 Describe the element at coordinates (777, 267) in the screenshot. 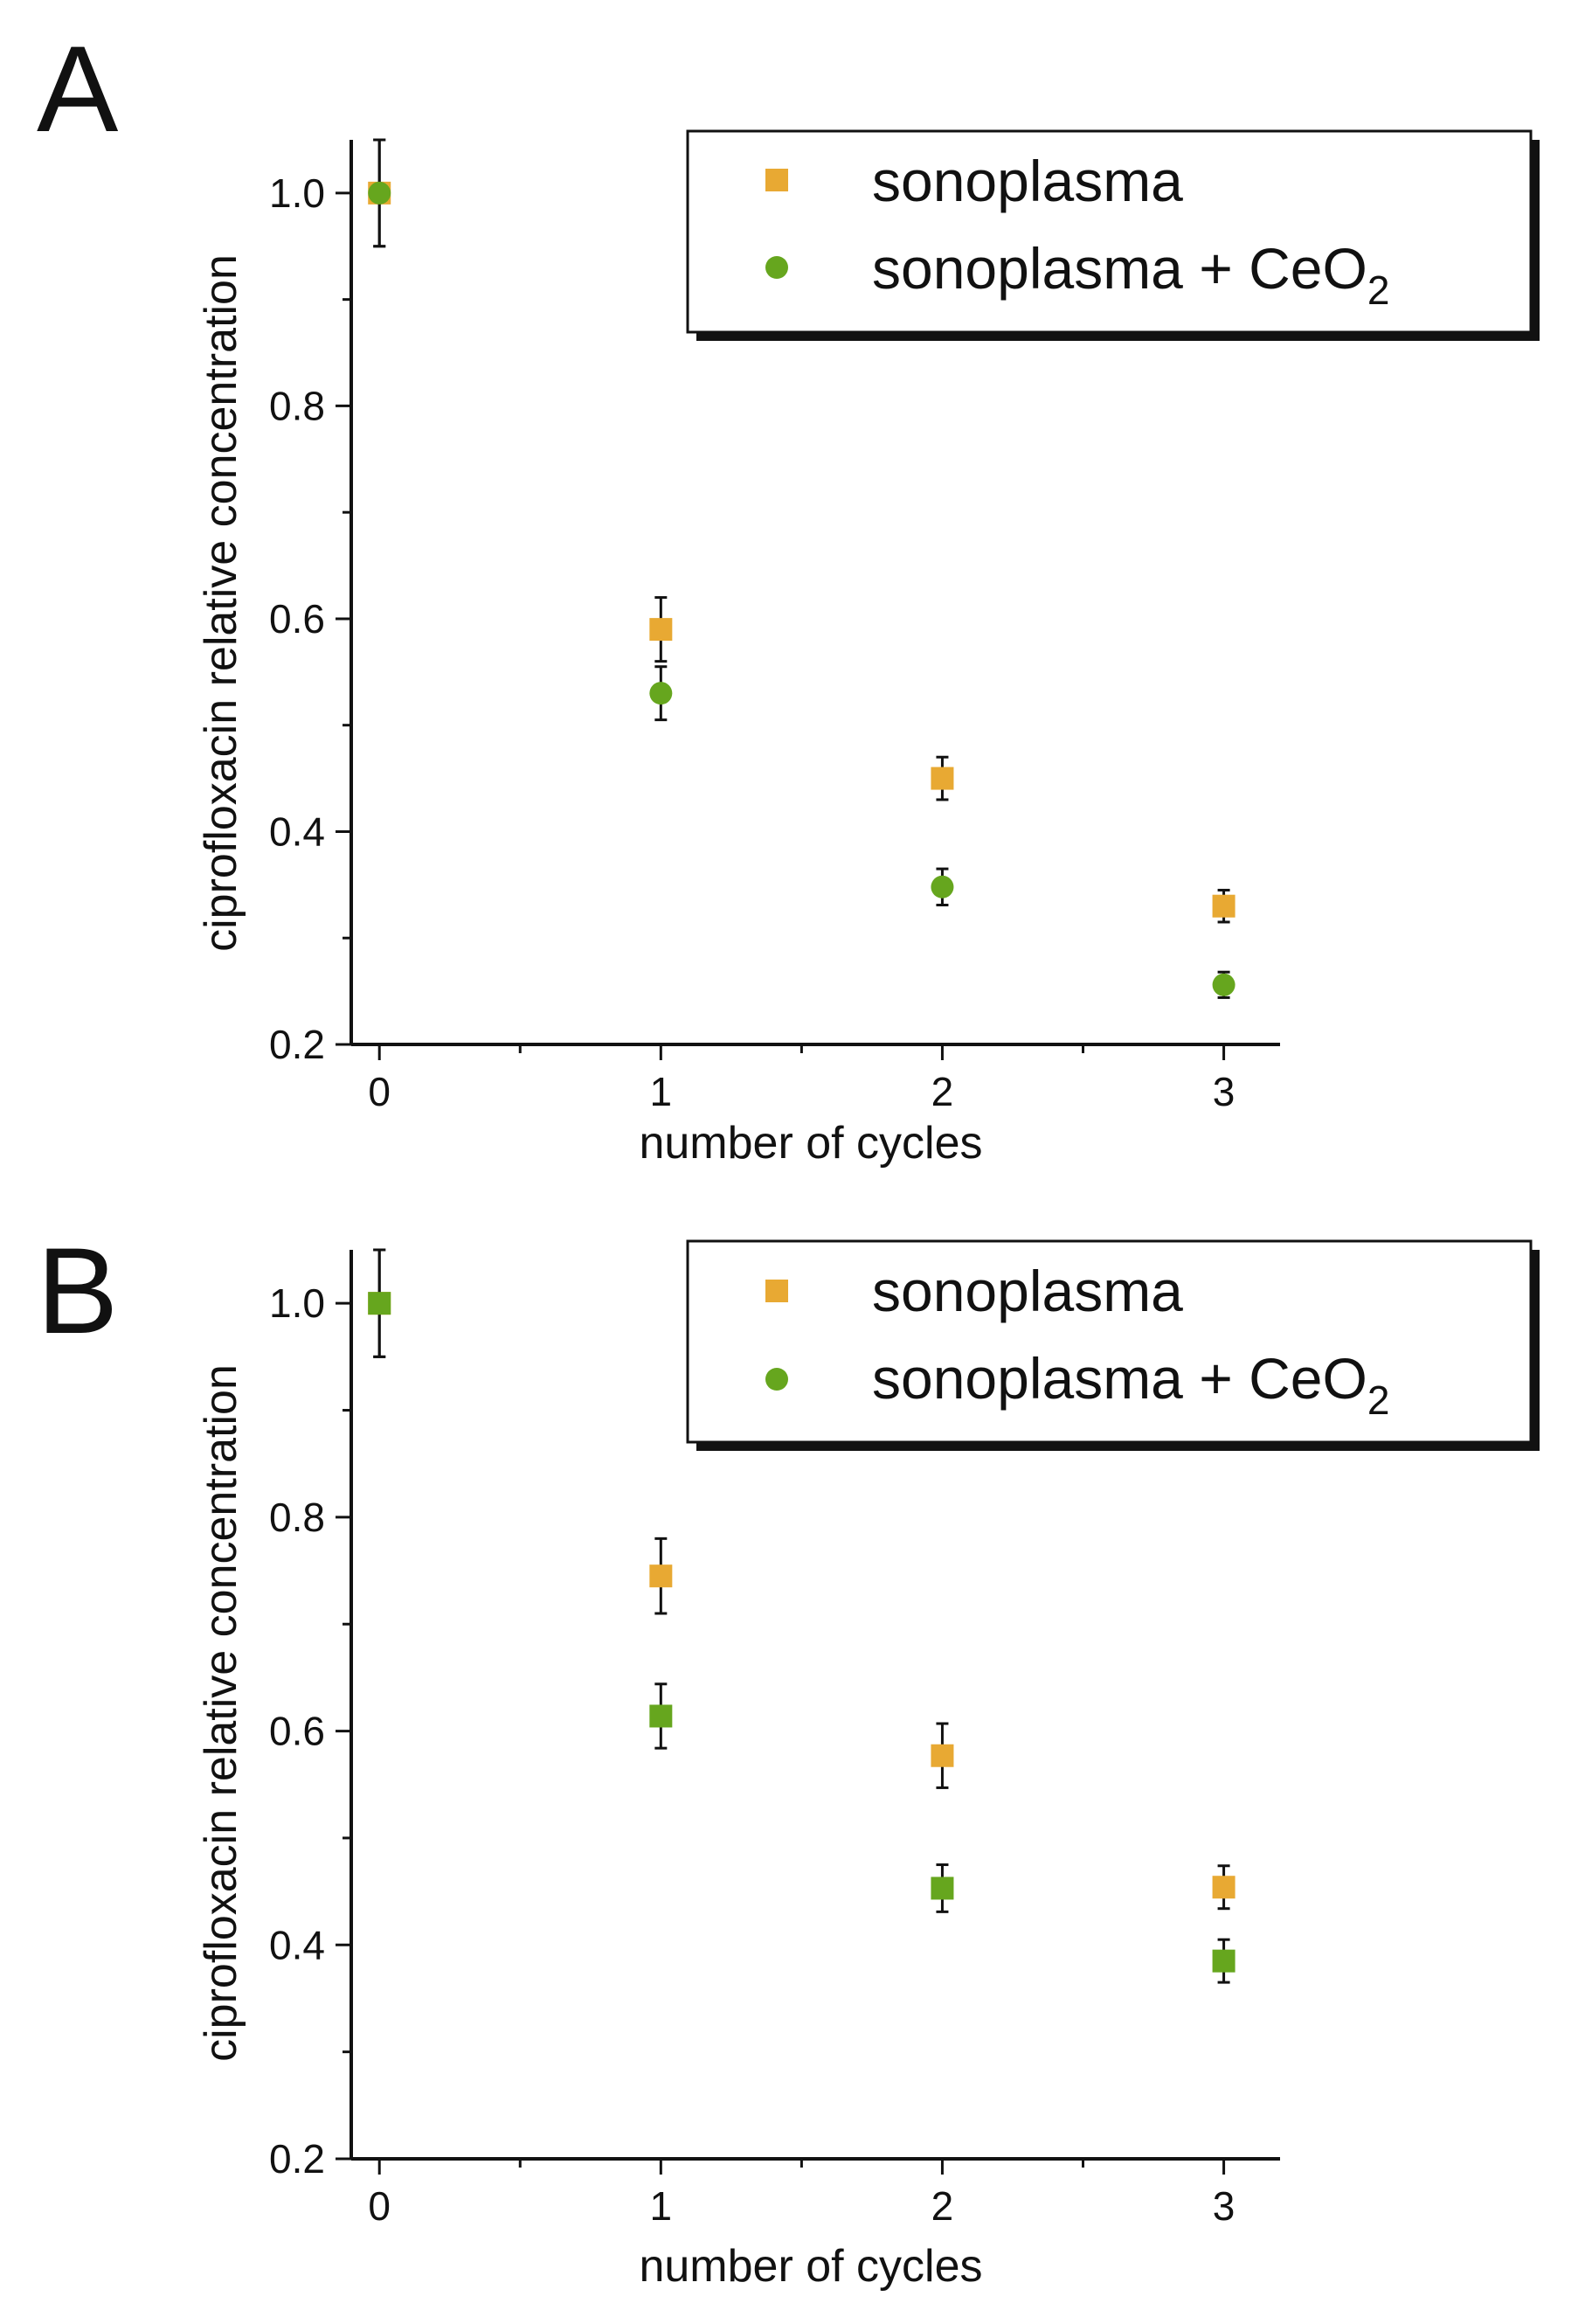

I see `panel-a-legend-marker-circle` at that location.